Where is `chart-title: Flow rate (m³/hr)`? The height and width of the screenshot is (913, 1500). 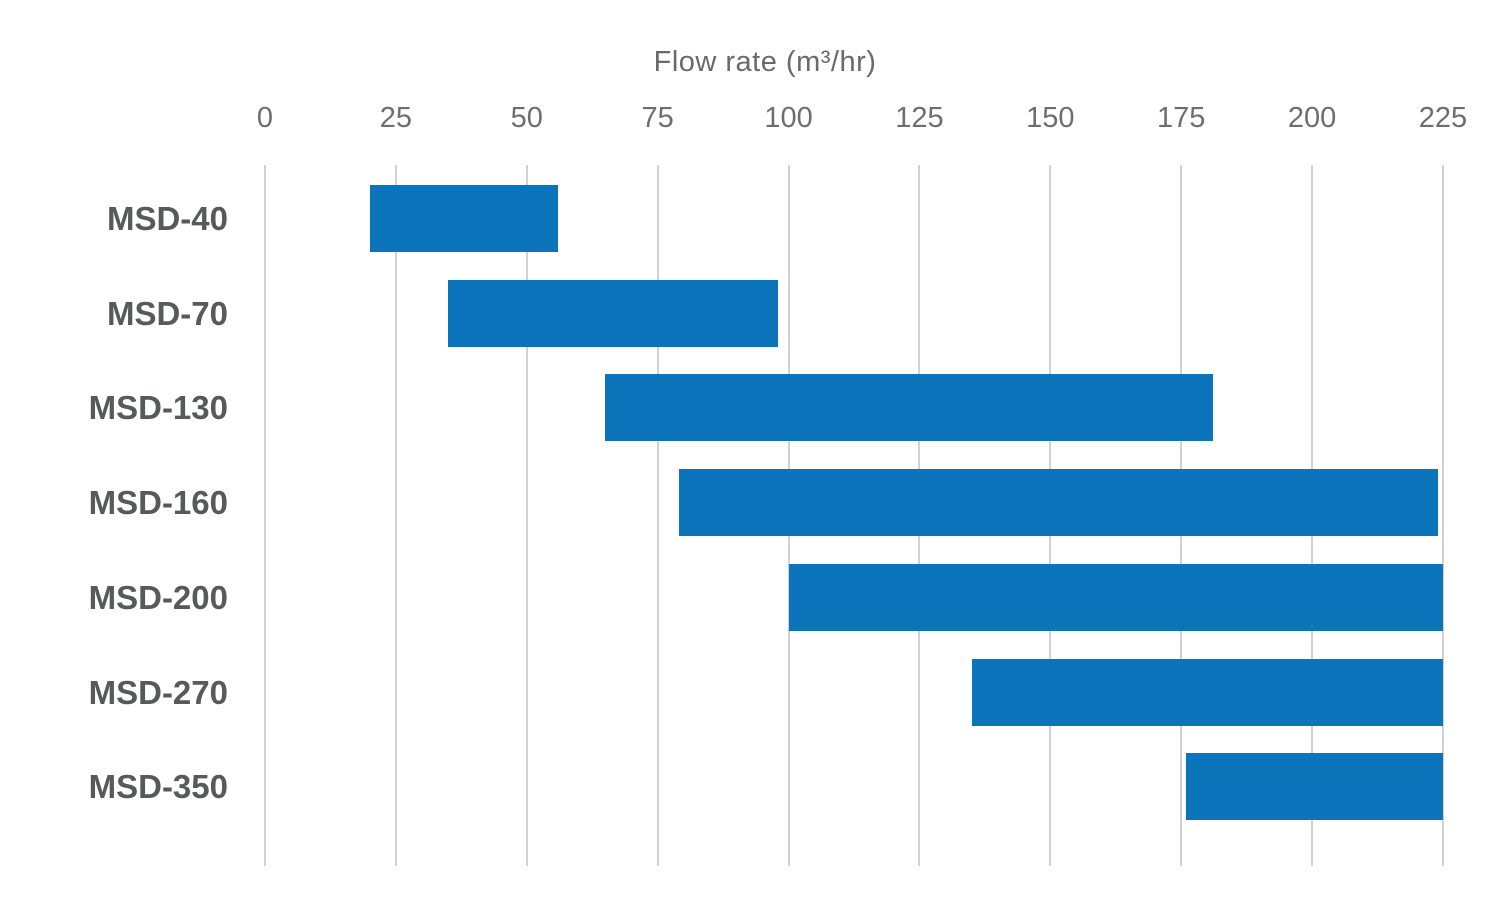
chart-title: Flow rate (m³/hr) is located at coordinates (765, 62).